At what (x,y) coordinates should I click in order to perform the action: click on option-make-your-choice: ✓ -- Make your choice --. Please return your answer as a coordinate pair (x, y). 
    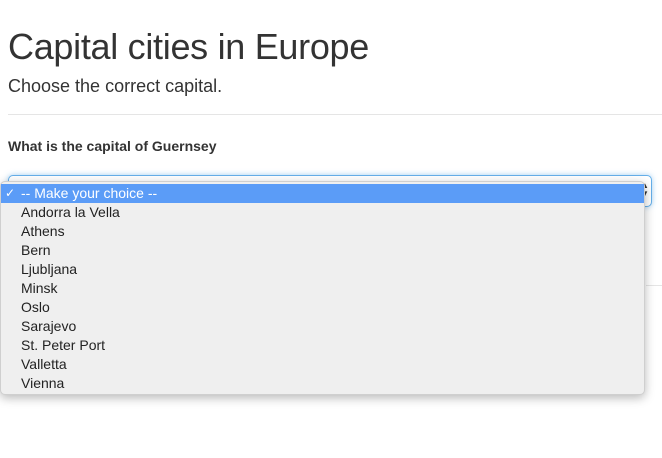
    Looking at the image, I should click on (322, 193).